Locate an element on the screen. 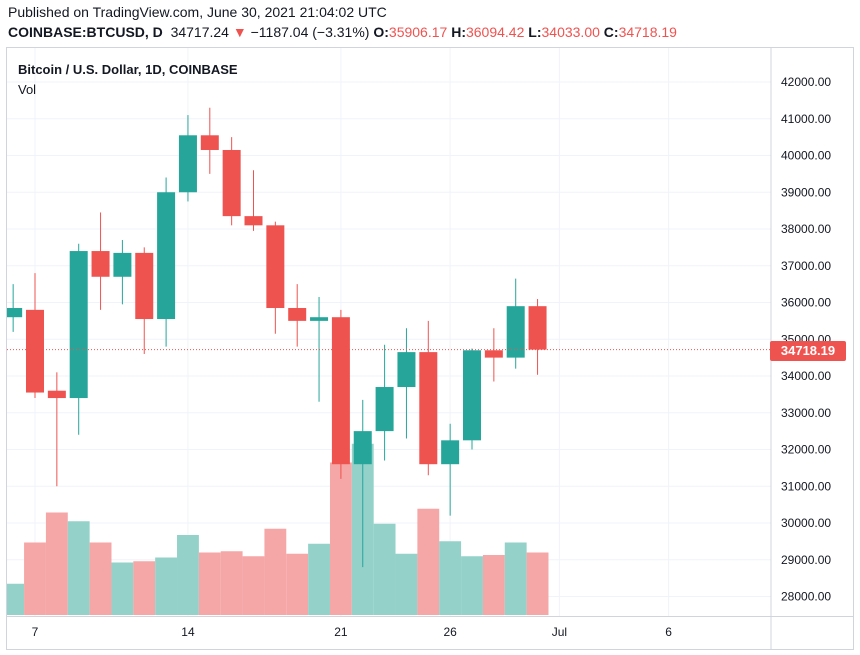 Image resolution: width=860 pixels, height=655 pixels. high-label: H: is located at coordinates (458, 32).